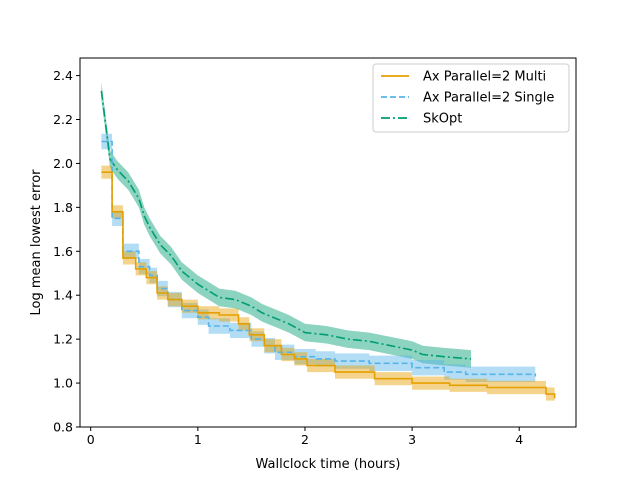 This screenshot has height=480, width=640. Describe the element at coordinates (63, 119) in the screenshot. I see `y-tick-label: 2.2` at that location.